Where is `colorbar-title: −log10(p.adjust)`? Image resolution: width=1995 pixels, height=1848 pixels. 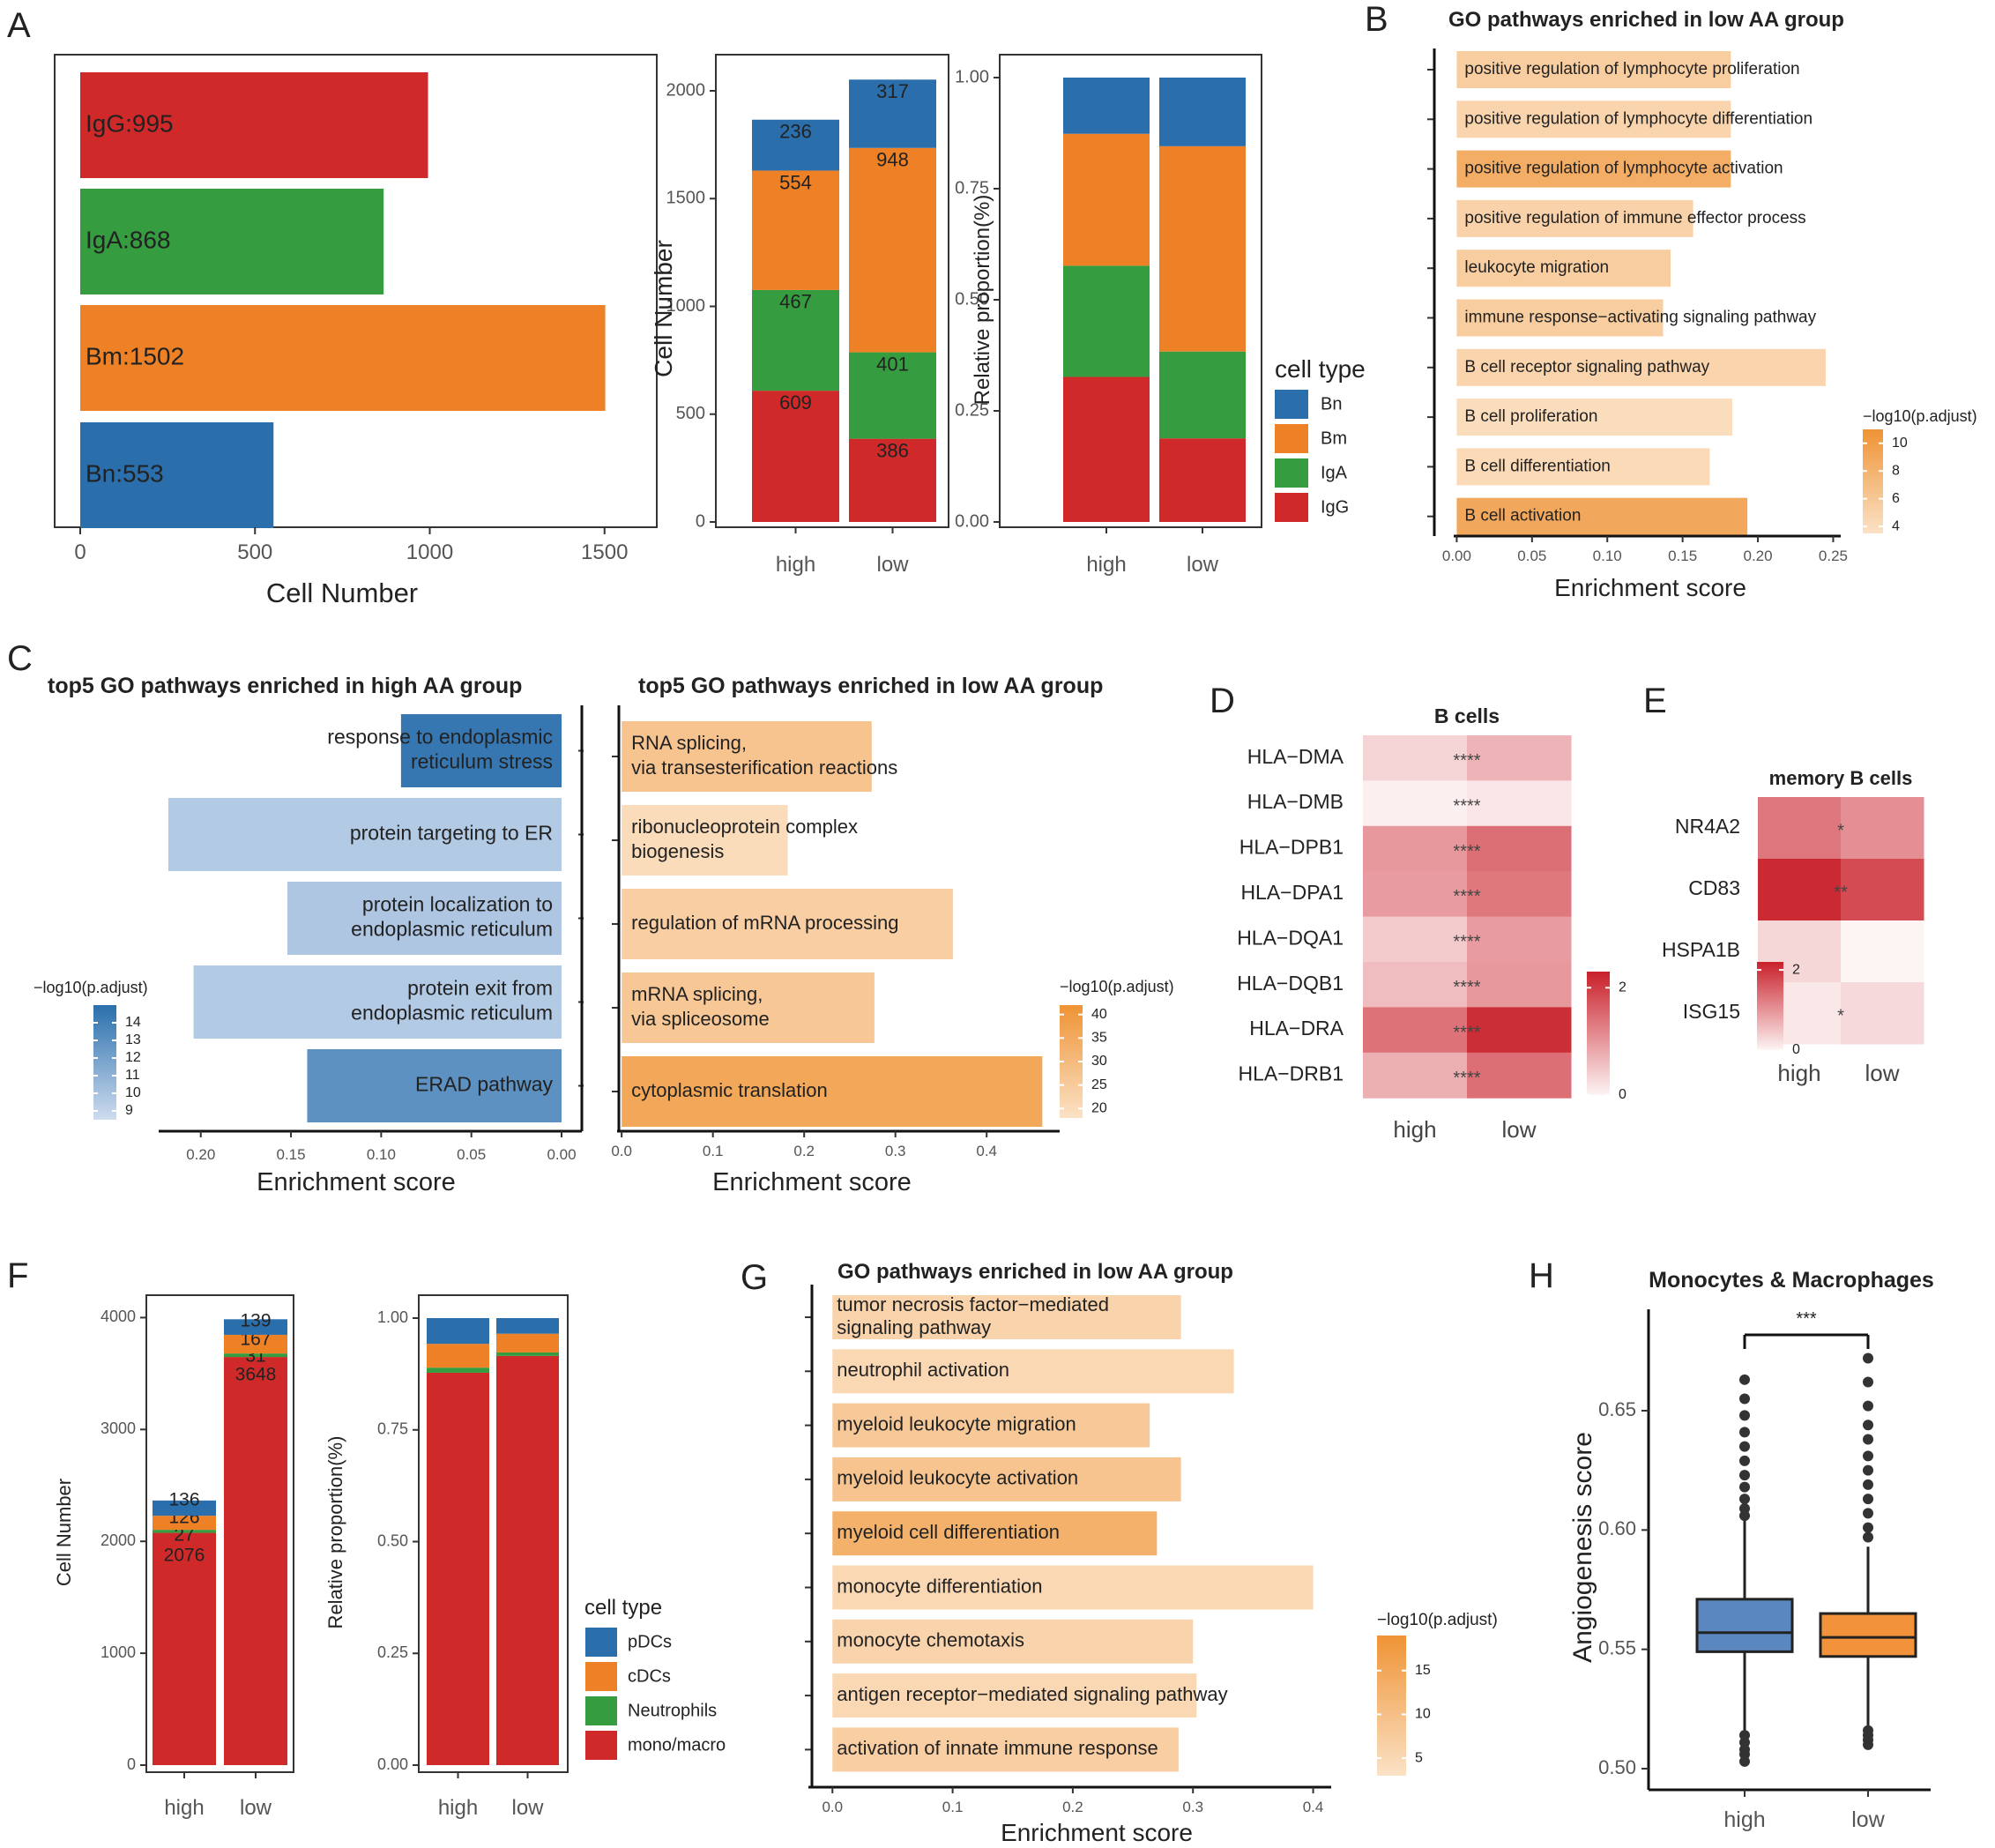 colorbar-title: −log10(p.adjust) is located at coordinates (1920, 416).